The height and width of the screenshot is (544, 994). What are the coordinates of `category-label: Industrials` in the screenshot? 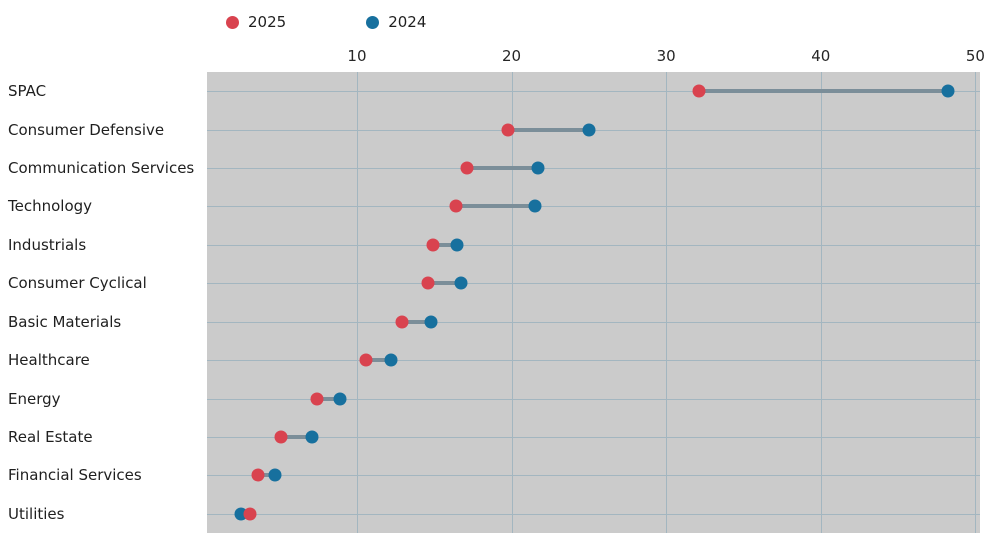 It's located at (47, 244).